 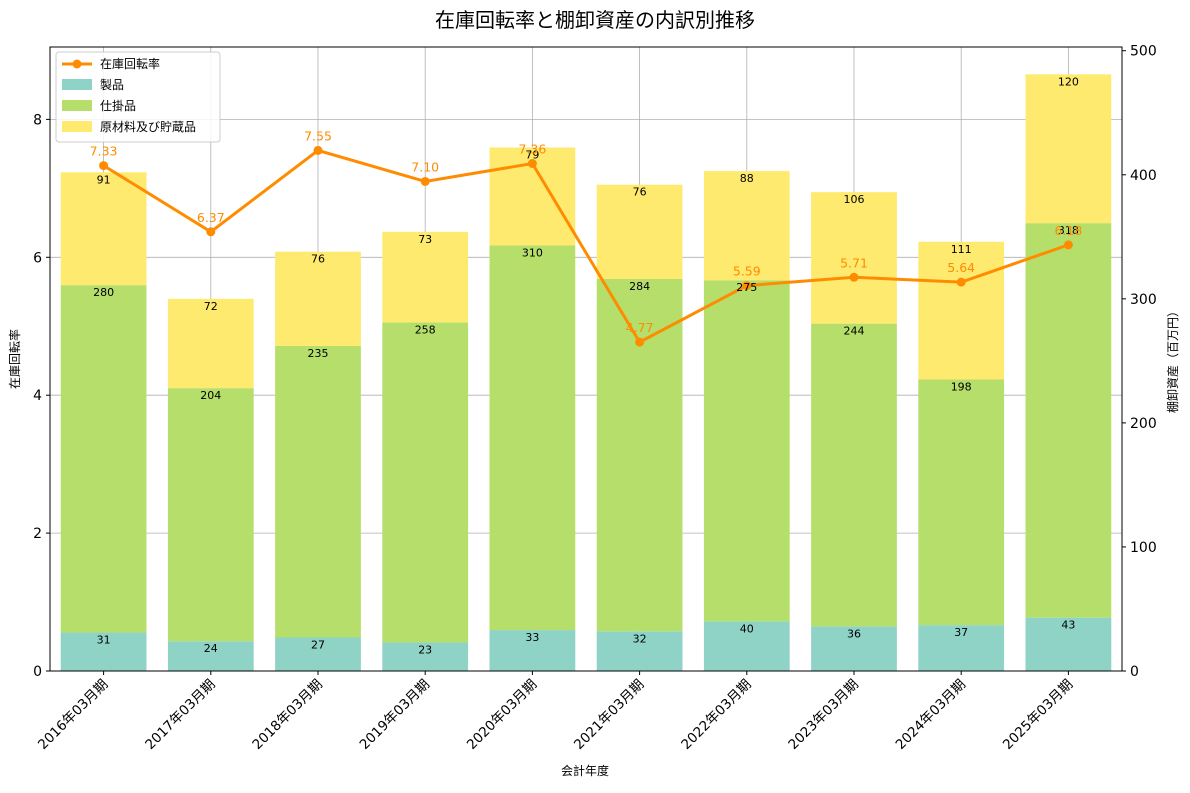 I want to click on x-tick-label: 2021年03月期, so click(x=609, y=715).